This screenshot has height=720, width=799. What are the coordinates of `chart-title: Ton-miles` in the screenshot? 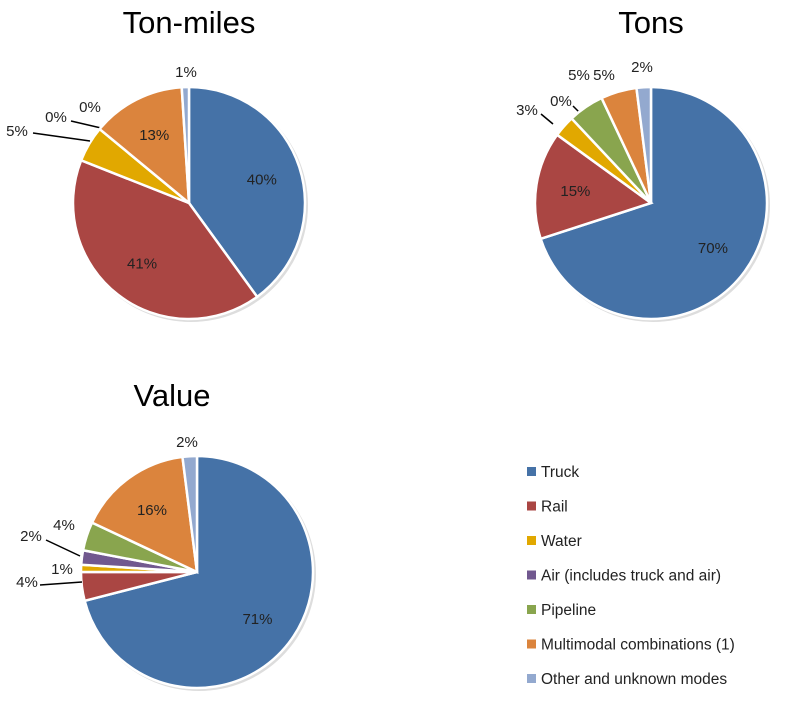 It's located at (189, 22).